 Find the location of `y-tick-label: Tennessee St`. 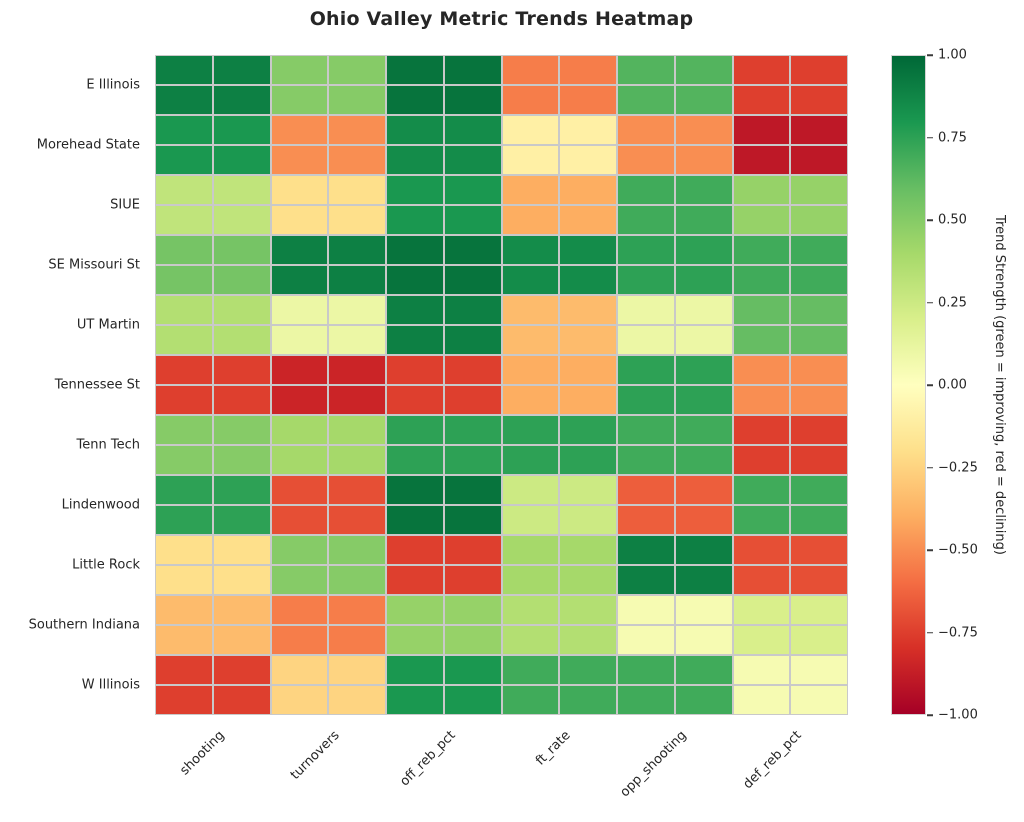

y-tick-label: Tennessee St is located at coordinates (97, 385).